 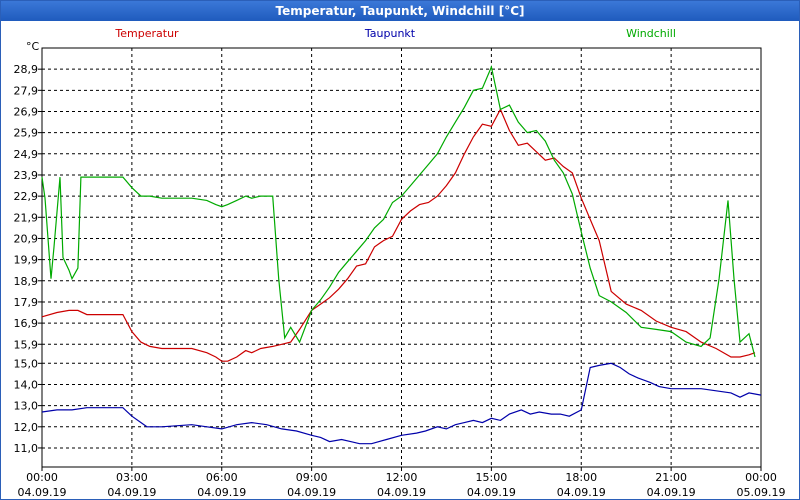 What do you see at coordinates (26, 154) in the screenshot?
I see `y-tick-label: 24,9` at bounding box center [26, 154].